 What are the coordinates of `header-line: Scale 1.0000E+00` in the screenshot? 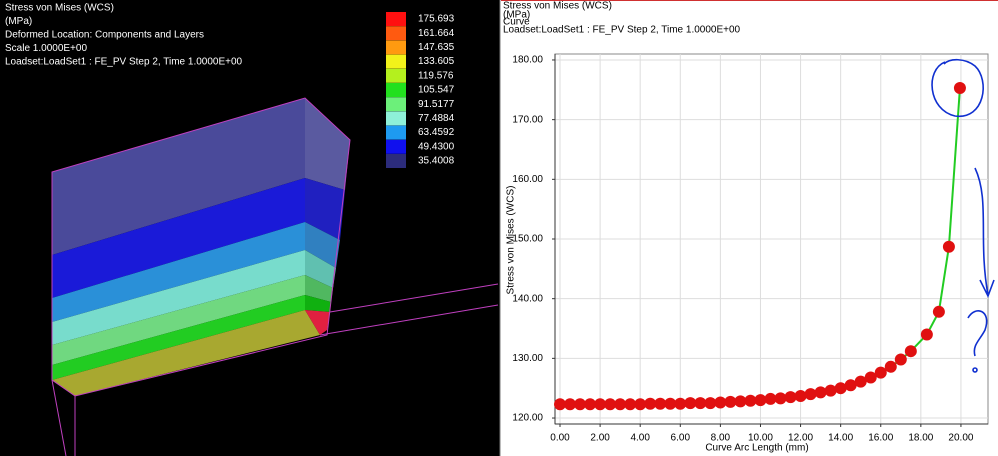 It's located at (46, 48).